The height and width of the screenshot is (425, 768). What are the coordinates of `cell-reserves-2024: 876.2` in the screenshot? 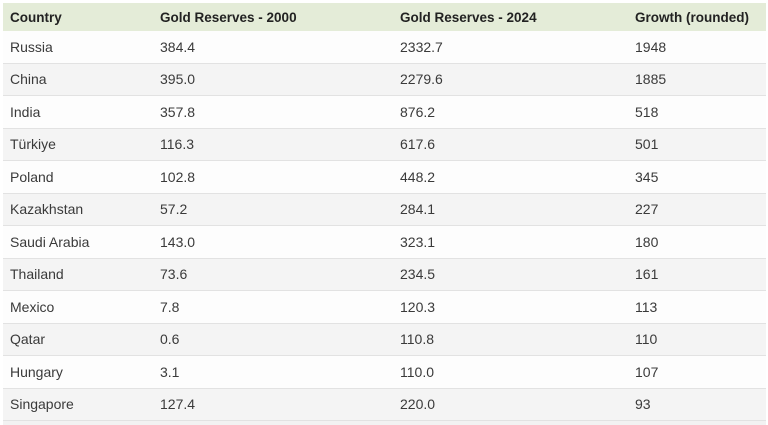 It's located at (418, 111).